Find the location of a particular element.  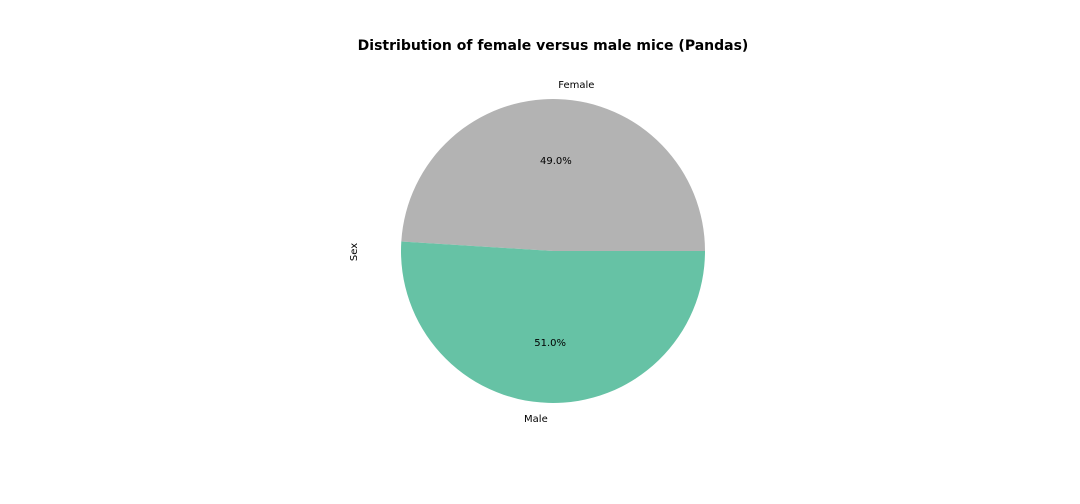

percent-label-female: 49.0% is located at coordinates (556, 161).